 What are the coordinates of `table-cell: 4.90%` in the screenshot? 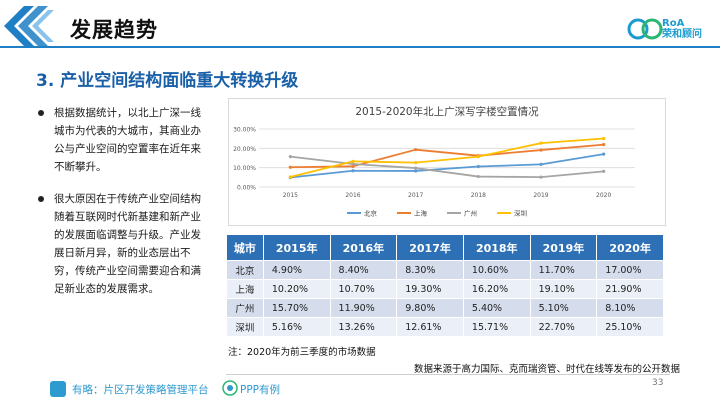 It's located at (296, 270).